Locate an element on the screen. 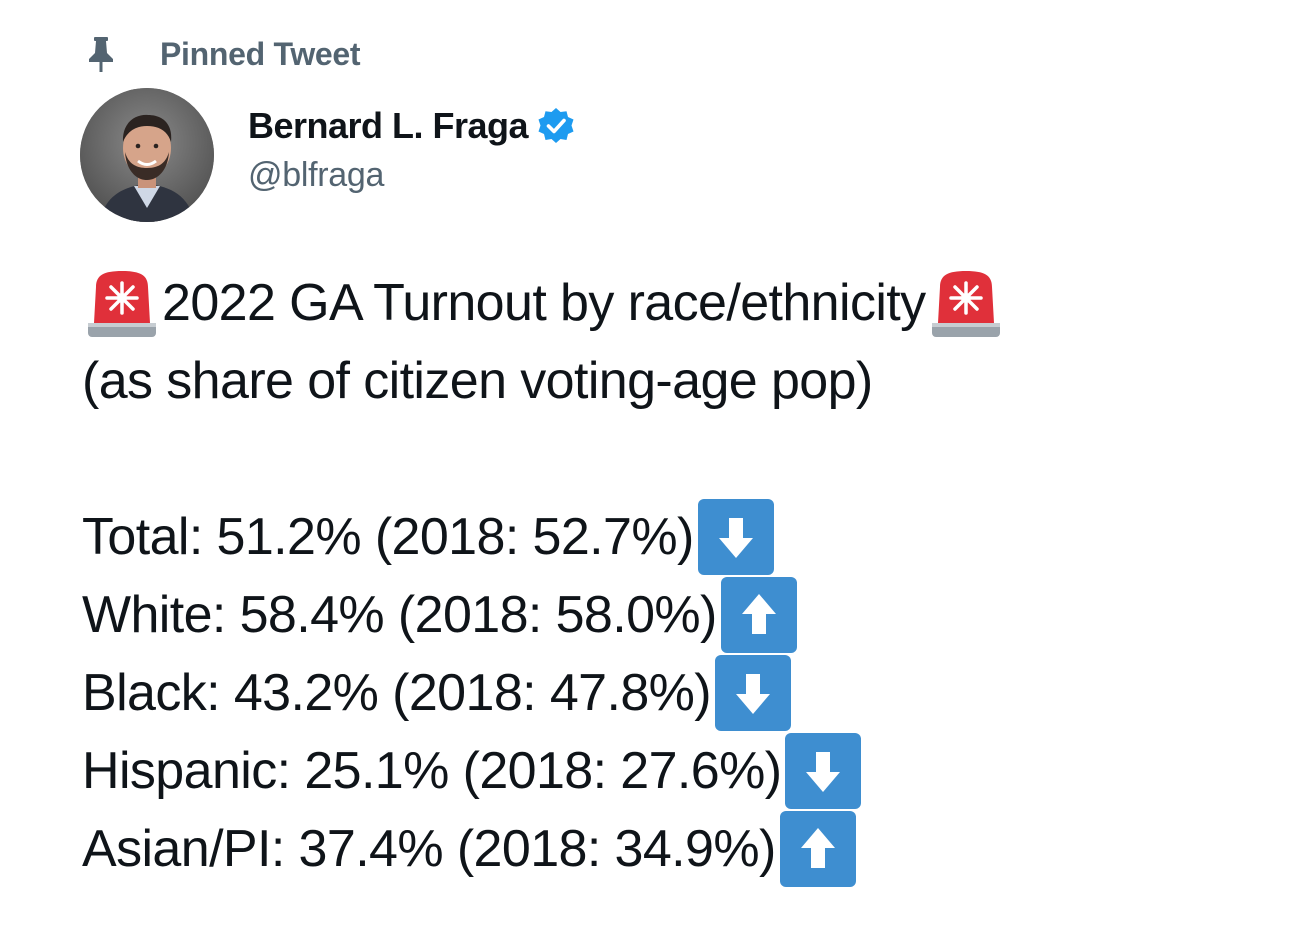 This screenshot has width=1291, height=949. verified-badge-icon is located at coordinates (556, 126).